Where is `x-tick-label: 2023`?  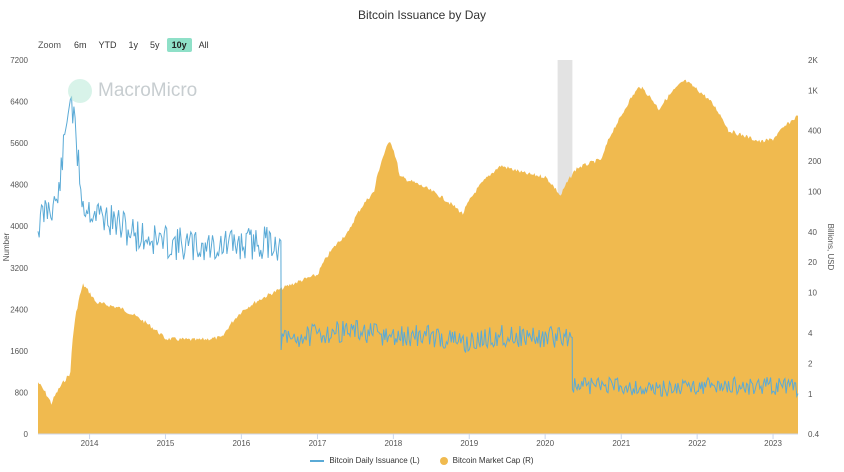
x-tick-label: 2023 is located at coordinates (773, 443).